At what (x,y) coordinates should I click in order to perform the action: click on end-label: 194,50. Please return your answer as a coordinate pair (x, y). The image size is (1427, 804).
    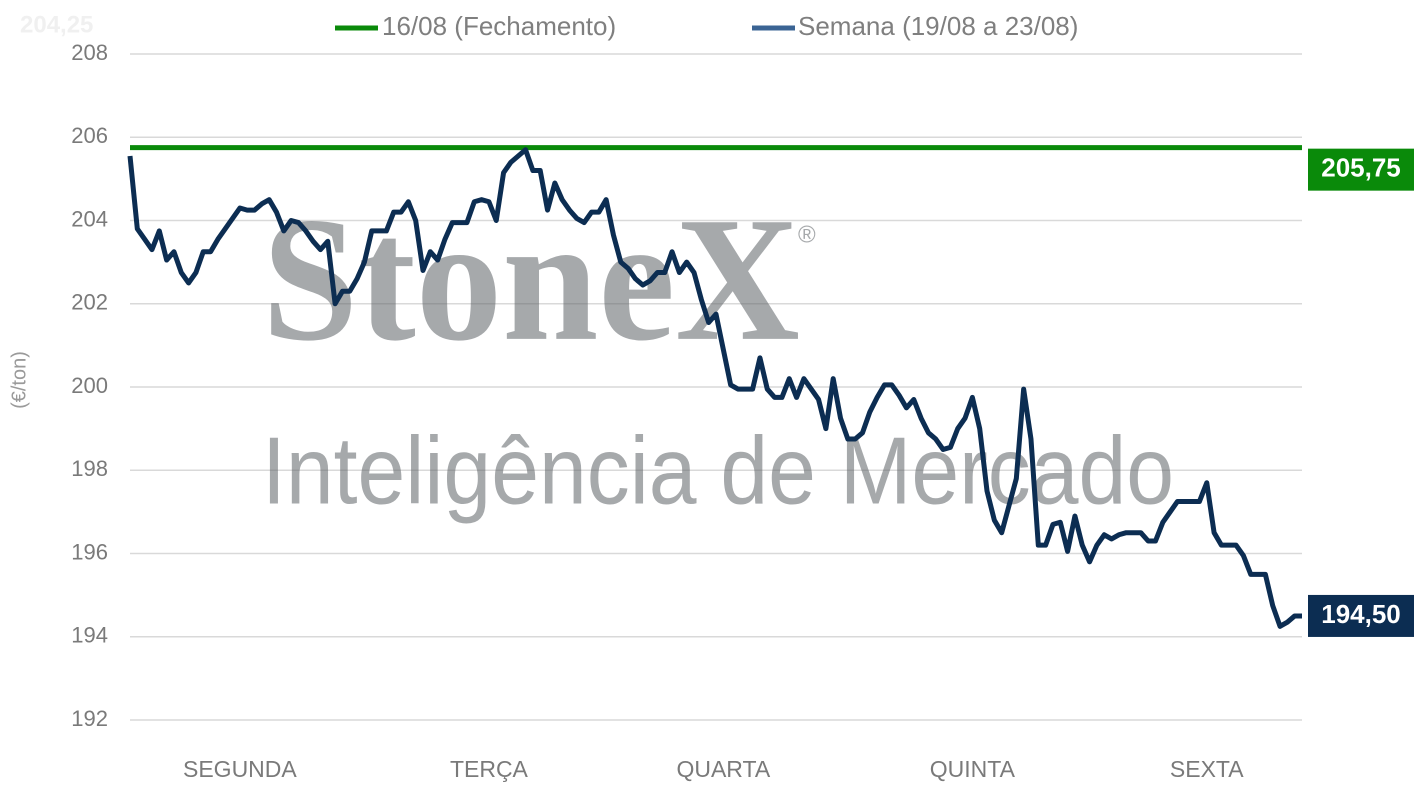
    Looking at the image, I should click on (1361, 614).